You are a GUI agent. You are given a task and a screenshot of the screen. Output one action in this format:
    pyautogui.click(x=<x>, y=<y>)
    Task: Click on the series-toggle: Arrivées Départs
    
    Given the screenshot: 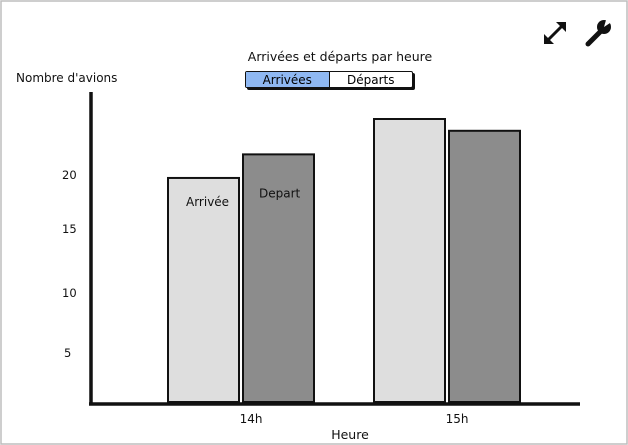 What is the action you would take?
    pyautogui.click(x=329, y=79)
    